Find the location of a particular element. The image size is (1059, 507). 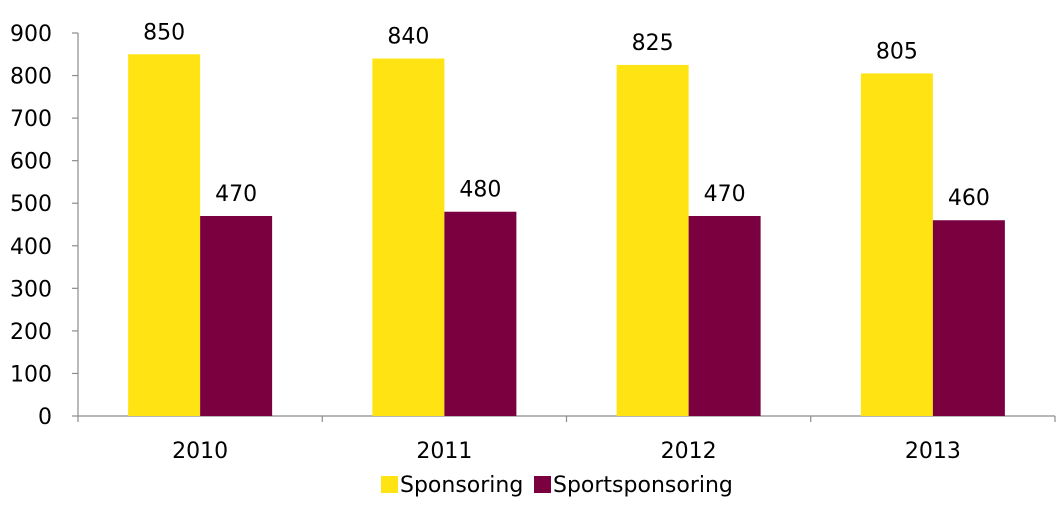

bar-sportsponsoring-2013 is located at coordinates (968, 318).